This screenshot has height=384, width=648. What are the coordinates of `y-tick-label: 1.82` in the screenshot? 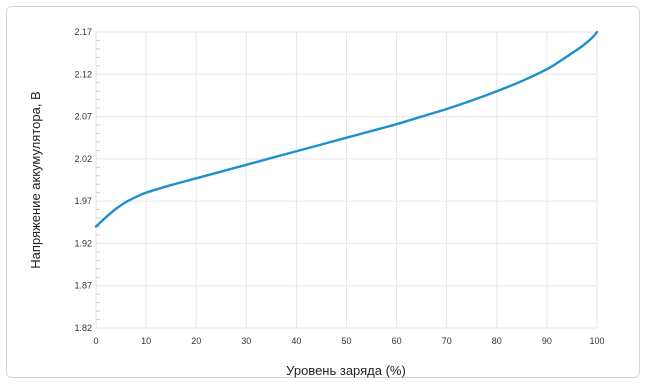 It's located at (83, 328).